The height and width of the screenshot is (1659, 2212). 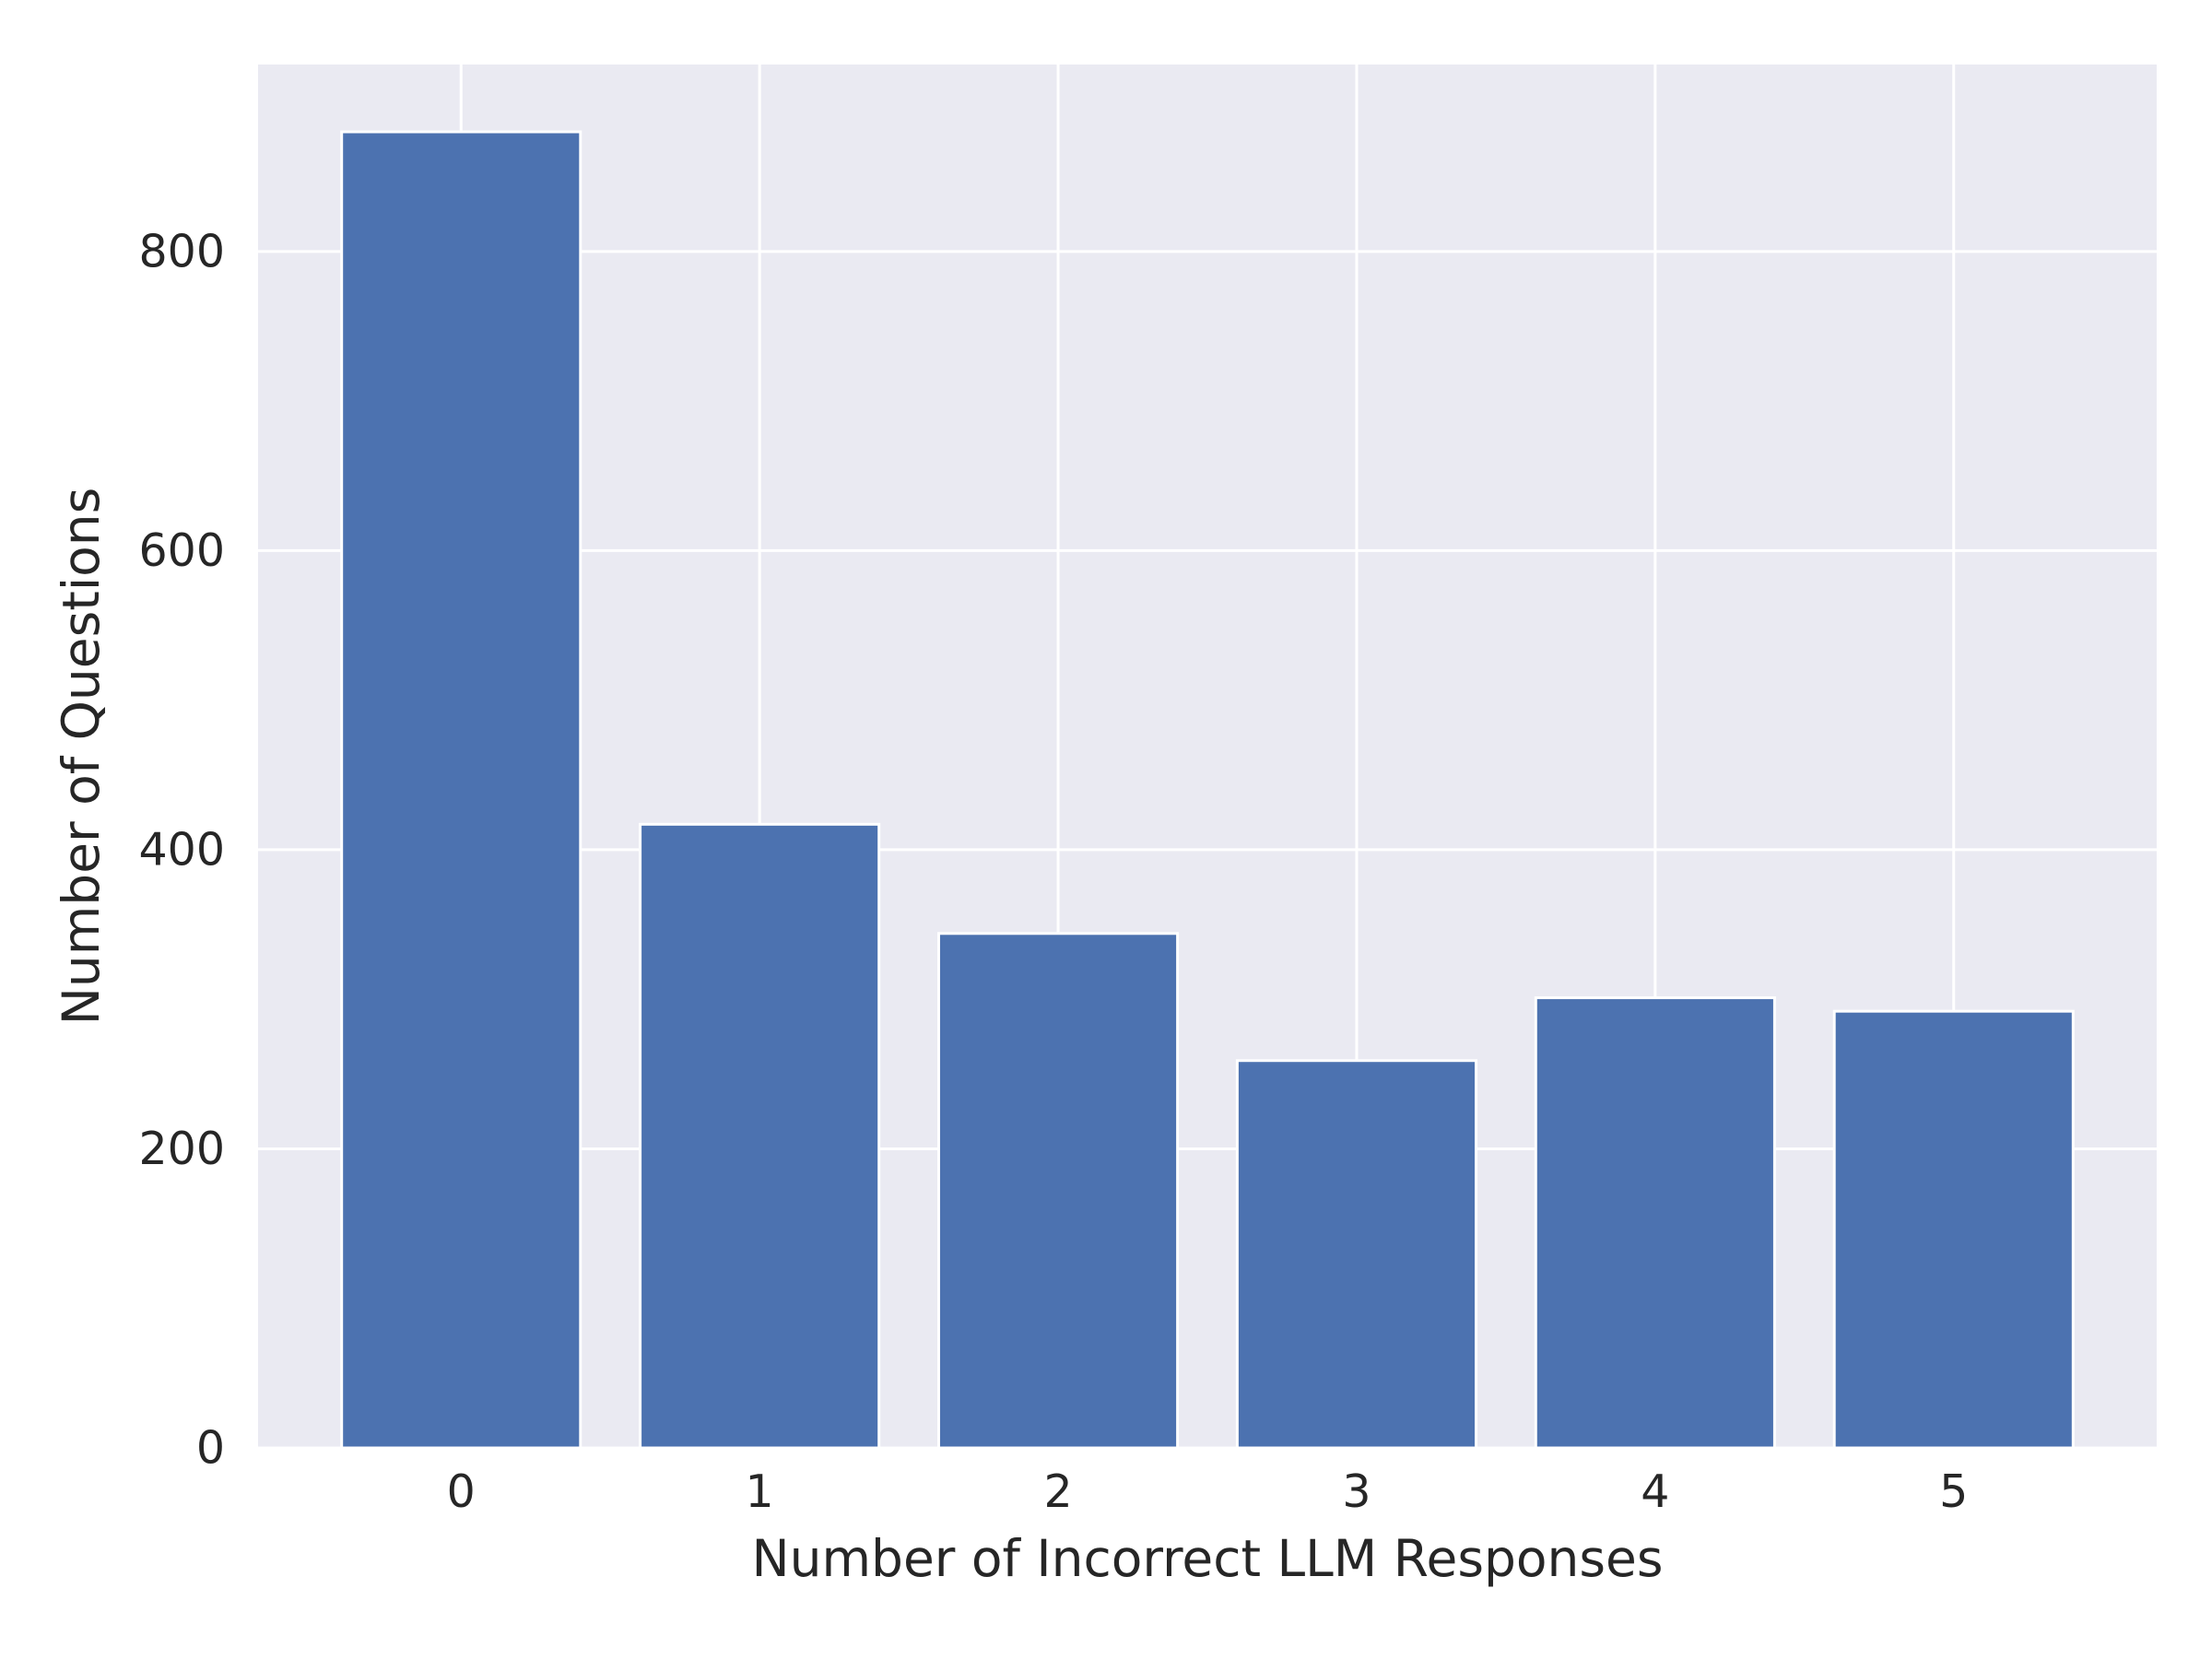 I want to click on x-tick-label: 0, so click(x=461, y=1491).